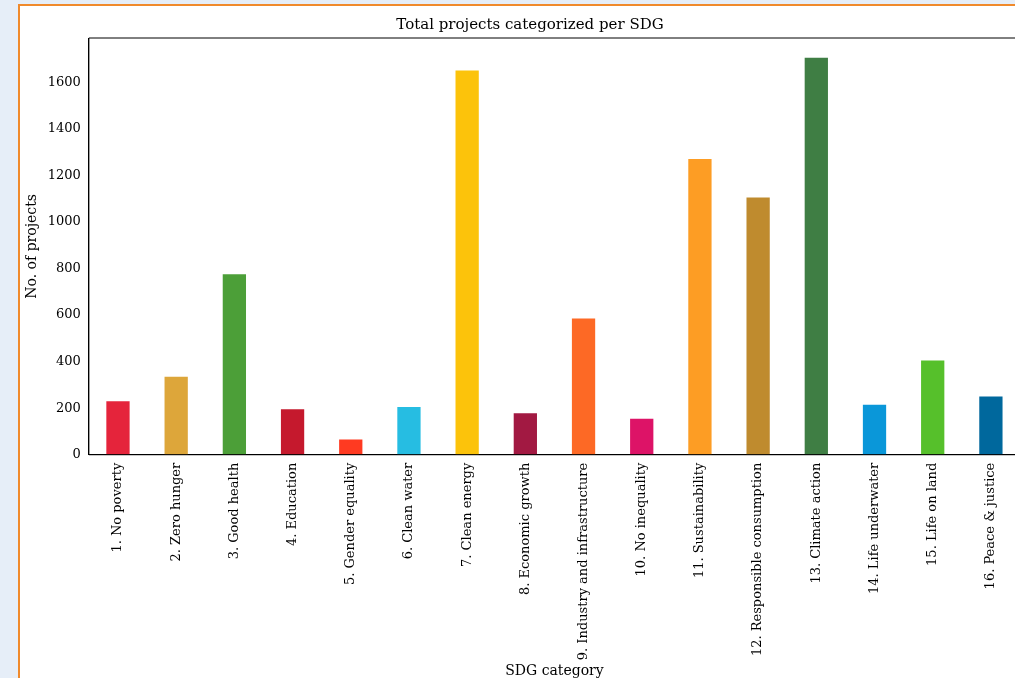 The width and height of the screenshot is (1015, 678). Describe the element at coordinates (641, 519) in the screenshot. I see `x-tick-label: 10. No inequality` at that location.